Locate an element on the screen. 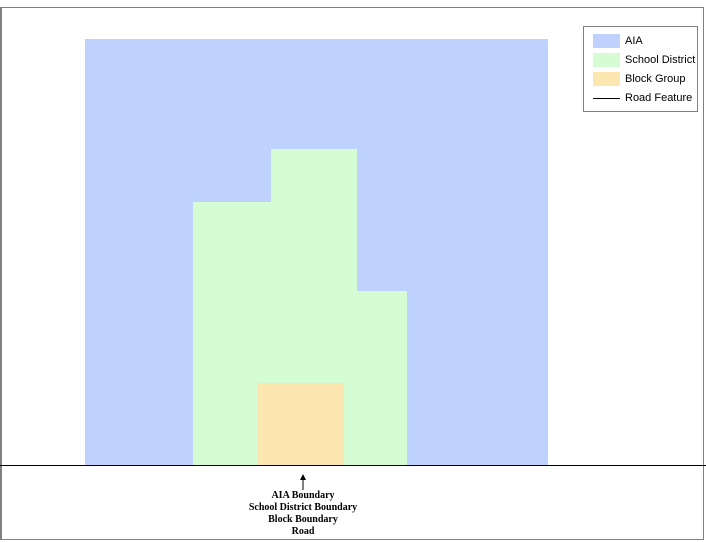  legend-item-school-district: School District is located at coordinates (644, 60).